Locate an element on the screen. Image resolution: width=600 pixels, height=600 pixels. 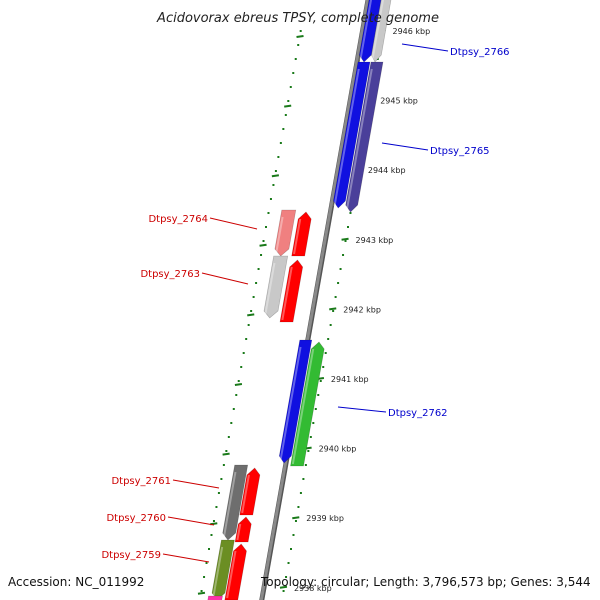
gene-dtpsy-2761-shine is located at coordinates (245, 494).